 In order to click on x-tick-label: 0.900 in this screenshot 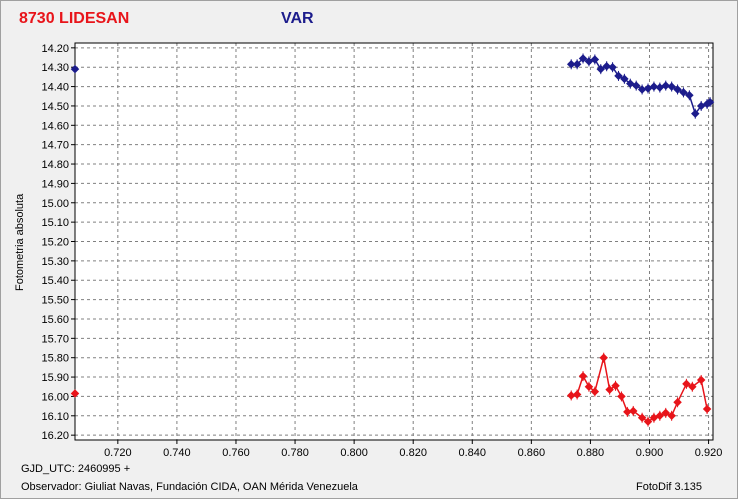, I will do `click(650, 453)`.